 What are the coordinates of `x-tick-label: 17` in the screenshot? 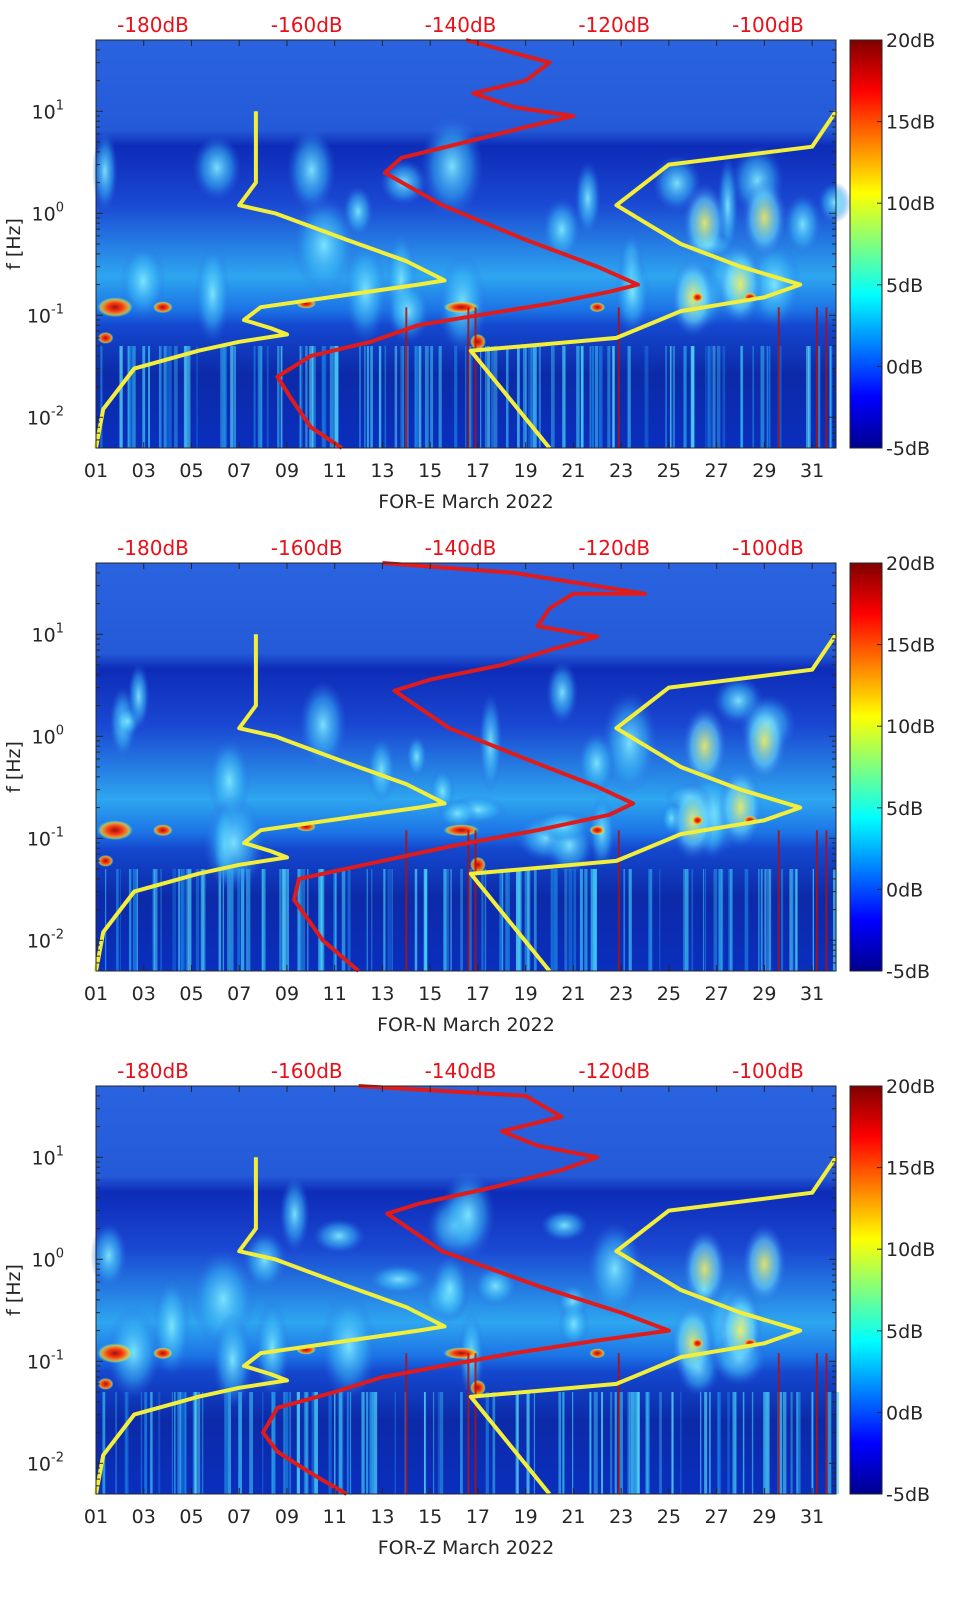 It's located at (478, 471).